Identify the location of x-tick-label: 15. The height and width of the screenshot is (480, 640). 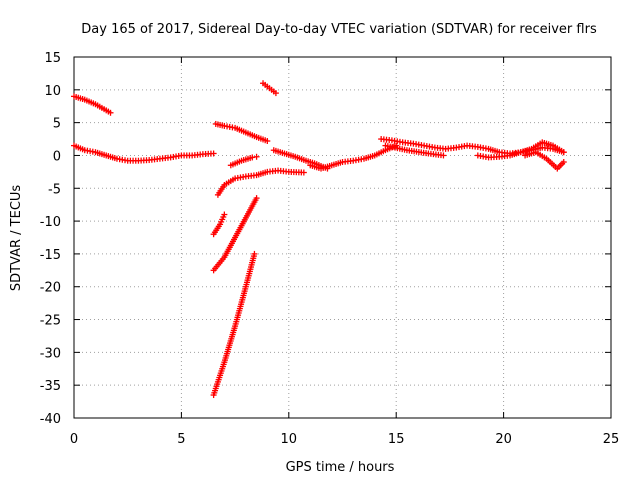
(396, 439).